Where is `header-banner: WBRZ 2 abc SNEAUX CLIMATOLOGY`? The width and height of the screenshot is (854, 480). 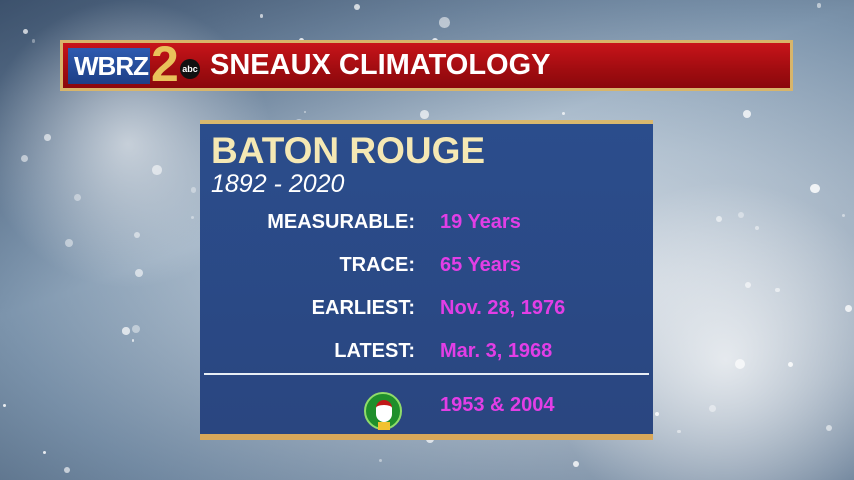
header-banner: WBRZ 2 abc SNEAUX CLIMATOLOGY is located at coordinates (426, 64).